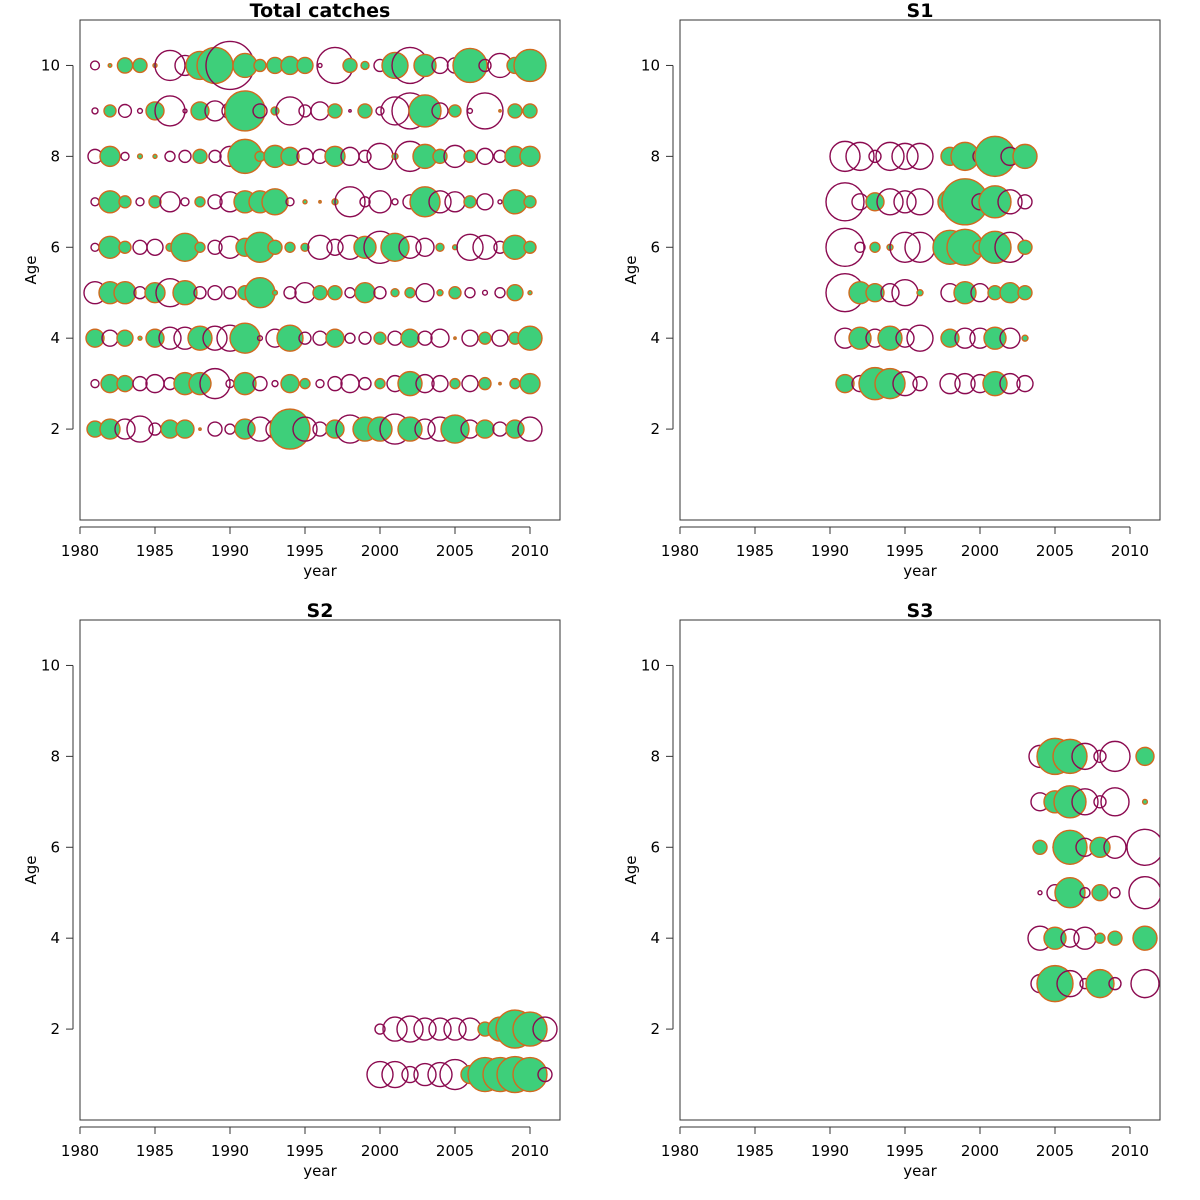 This screenshot has height=1200, width=1200. I want to click on x-tick-label: 2005, so click(1055, 551).